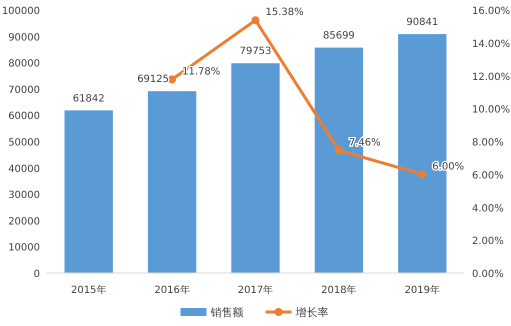  Describe the element at coordinates (339, 290) in the screenshot. I see `x-tick-label: 2018年` at that location.